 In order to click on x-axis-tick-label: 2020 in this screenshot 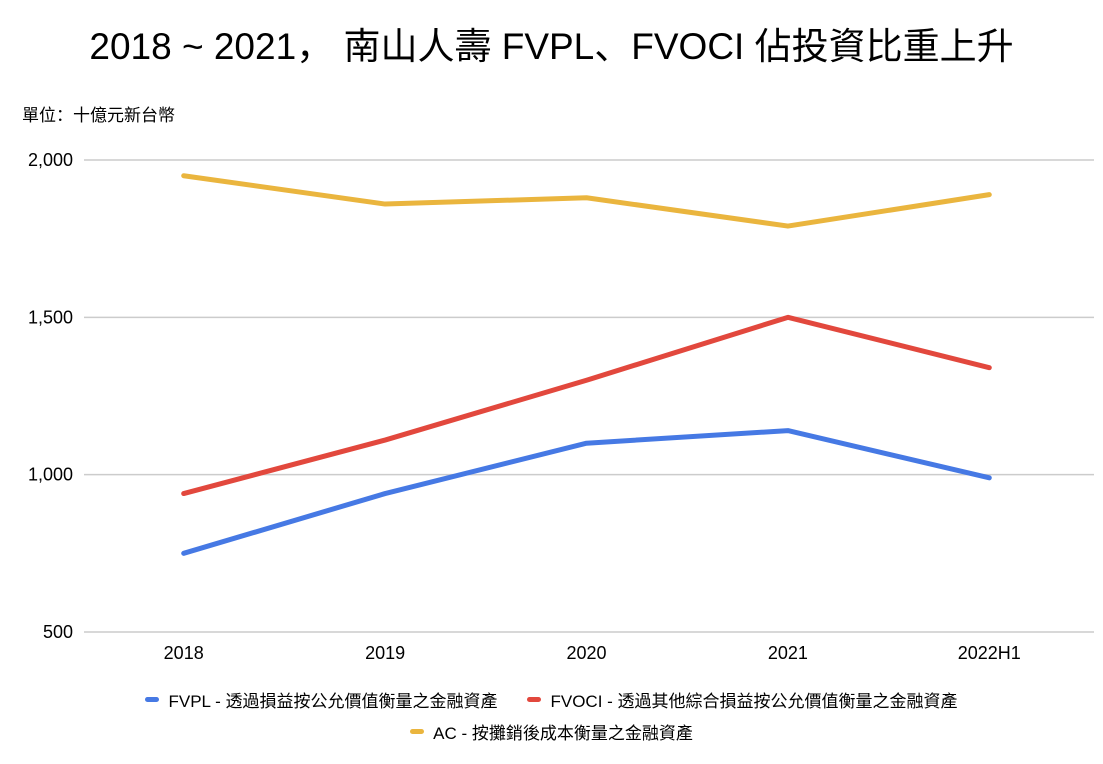, I will do `click(586, 653)`.